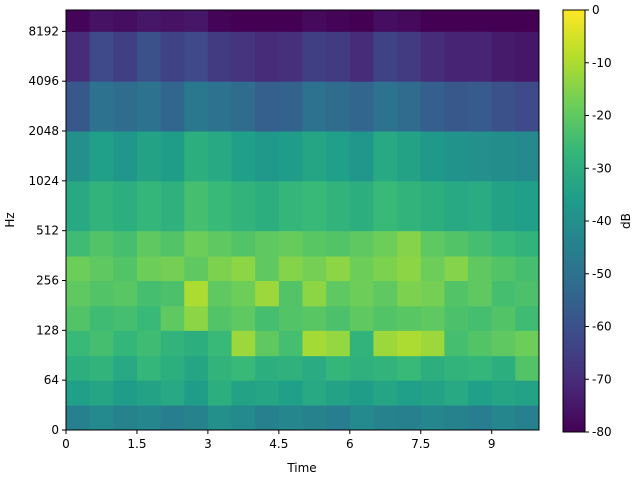 This screenshot has width=640, height=484. Describe the element at coordinates (602, 116) in the screenshot. I see `colorbar-tick-label: -20` at that location.